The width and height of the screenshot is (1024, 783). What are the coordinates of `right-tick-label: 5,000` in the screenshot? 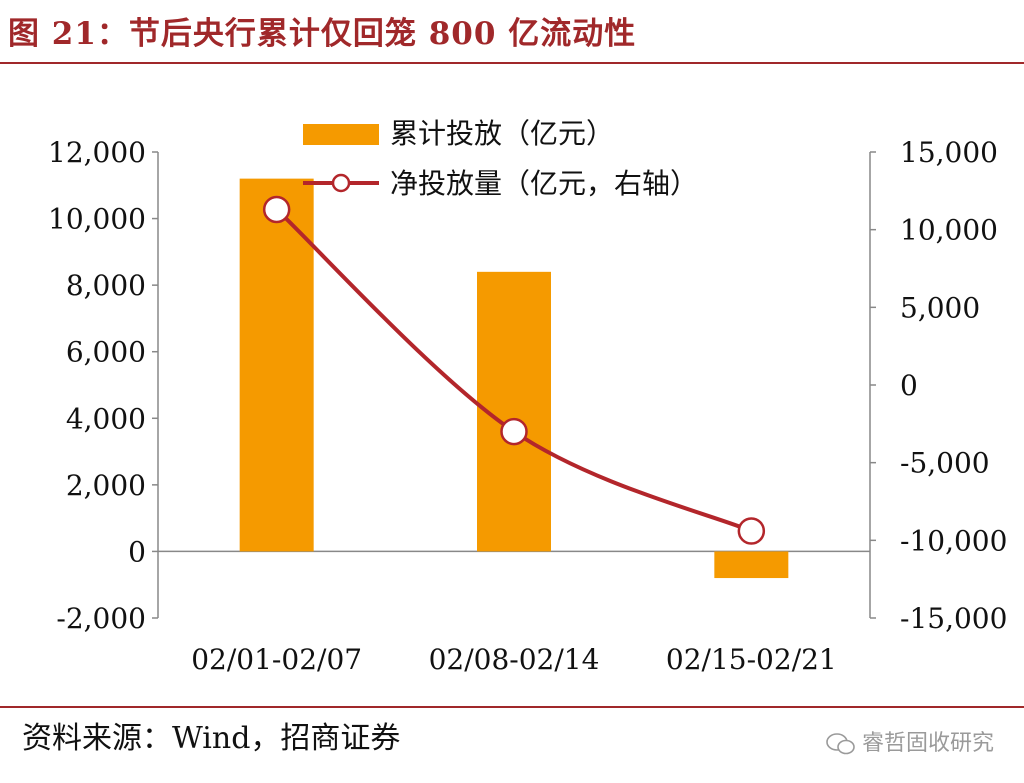 It's located at (940, 307).